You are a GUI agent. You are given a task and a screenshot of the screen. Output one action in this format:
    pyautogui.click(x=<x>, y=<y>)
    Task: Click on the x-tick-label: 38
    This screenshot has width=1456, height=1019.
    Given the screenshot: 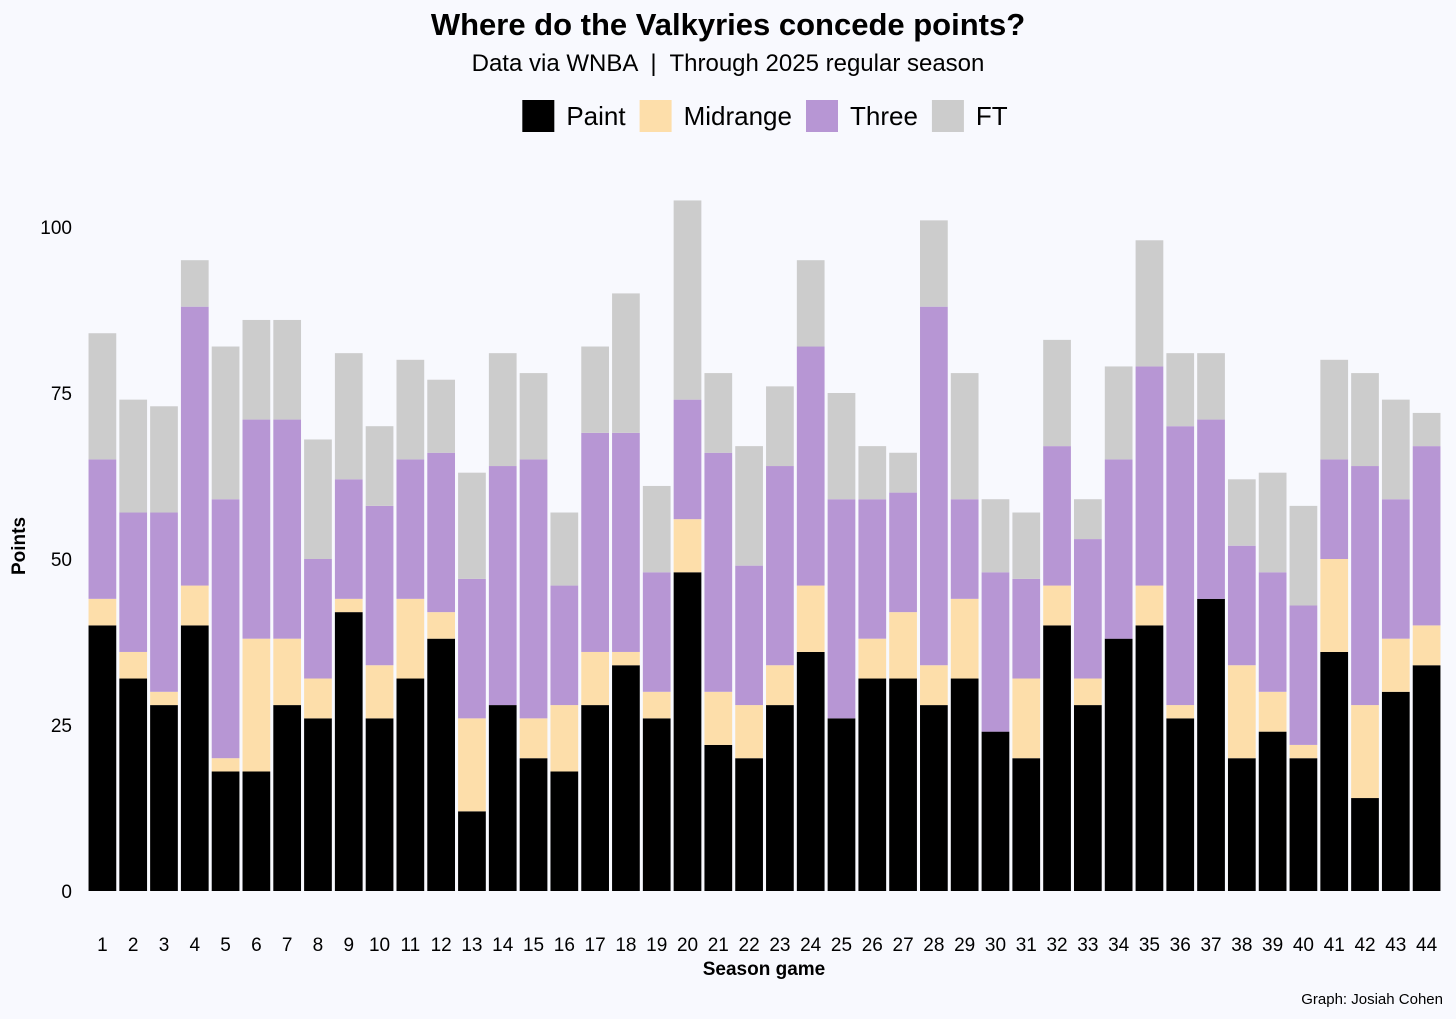 What is the action you would take?
    pyautogui.click(x=1241, y=945)
    